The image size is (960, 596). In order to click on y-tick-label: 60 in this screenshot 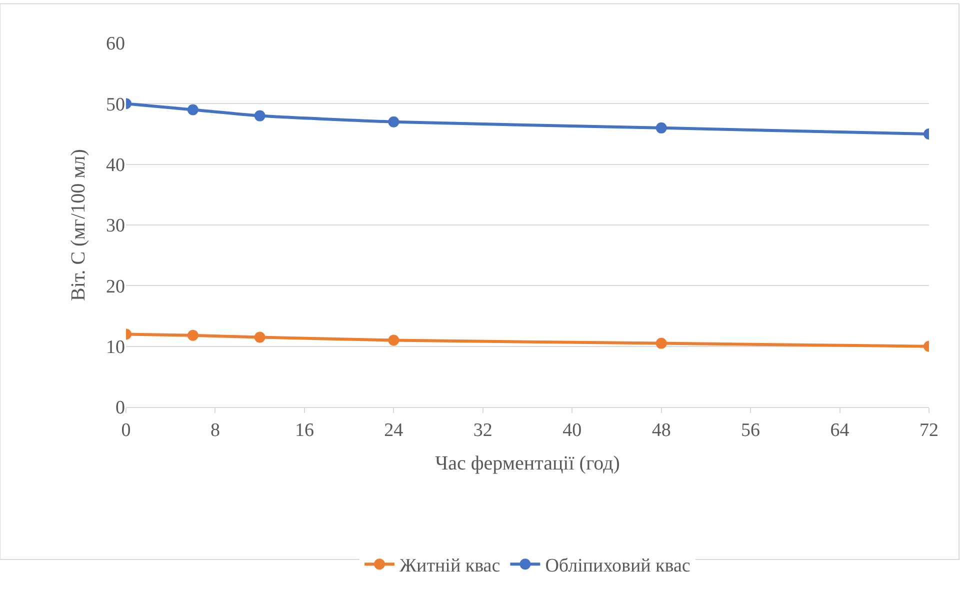, I will do `click(115, 44)`.